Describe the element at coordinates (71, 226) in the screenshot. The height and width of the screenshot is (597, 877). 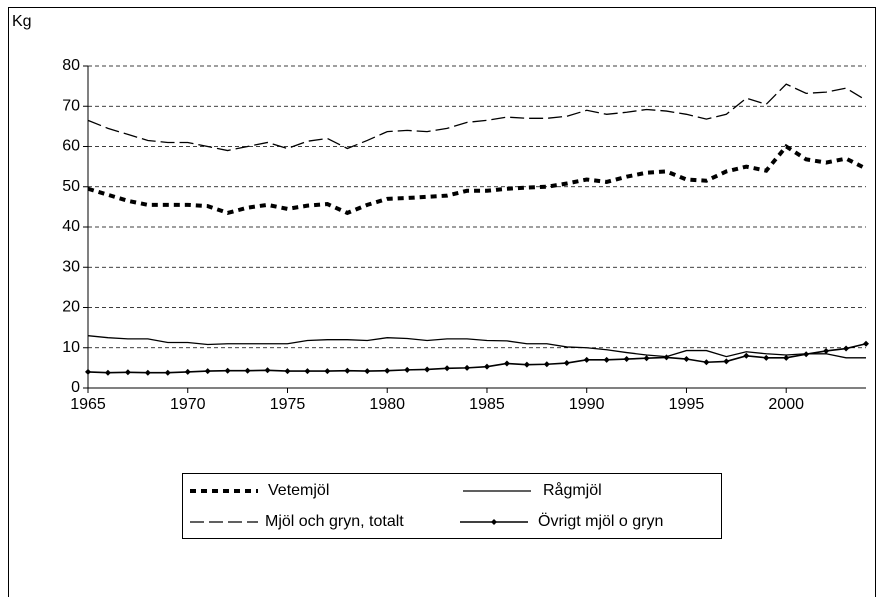
I see `y-tick-label: 40` at that location.